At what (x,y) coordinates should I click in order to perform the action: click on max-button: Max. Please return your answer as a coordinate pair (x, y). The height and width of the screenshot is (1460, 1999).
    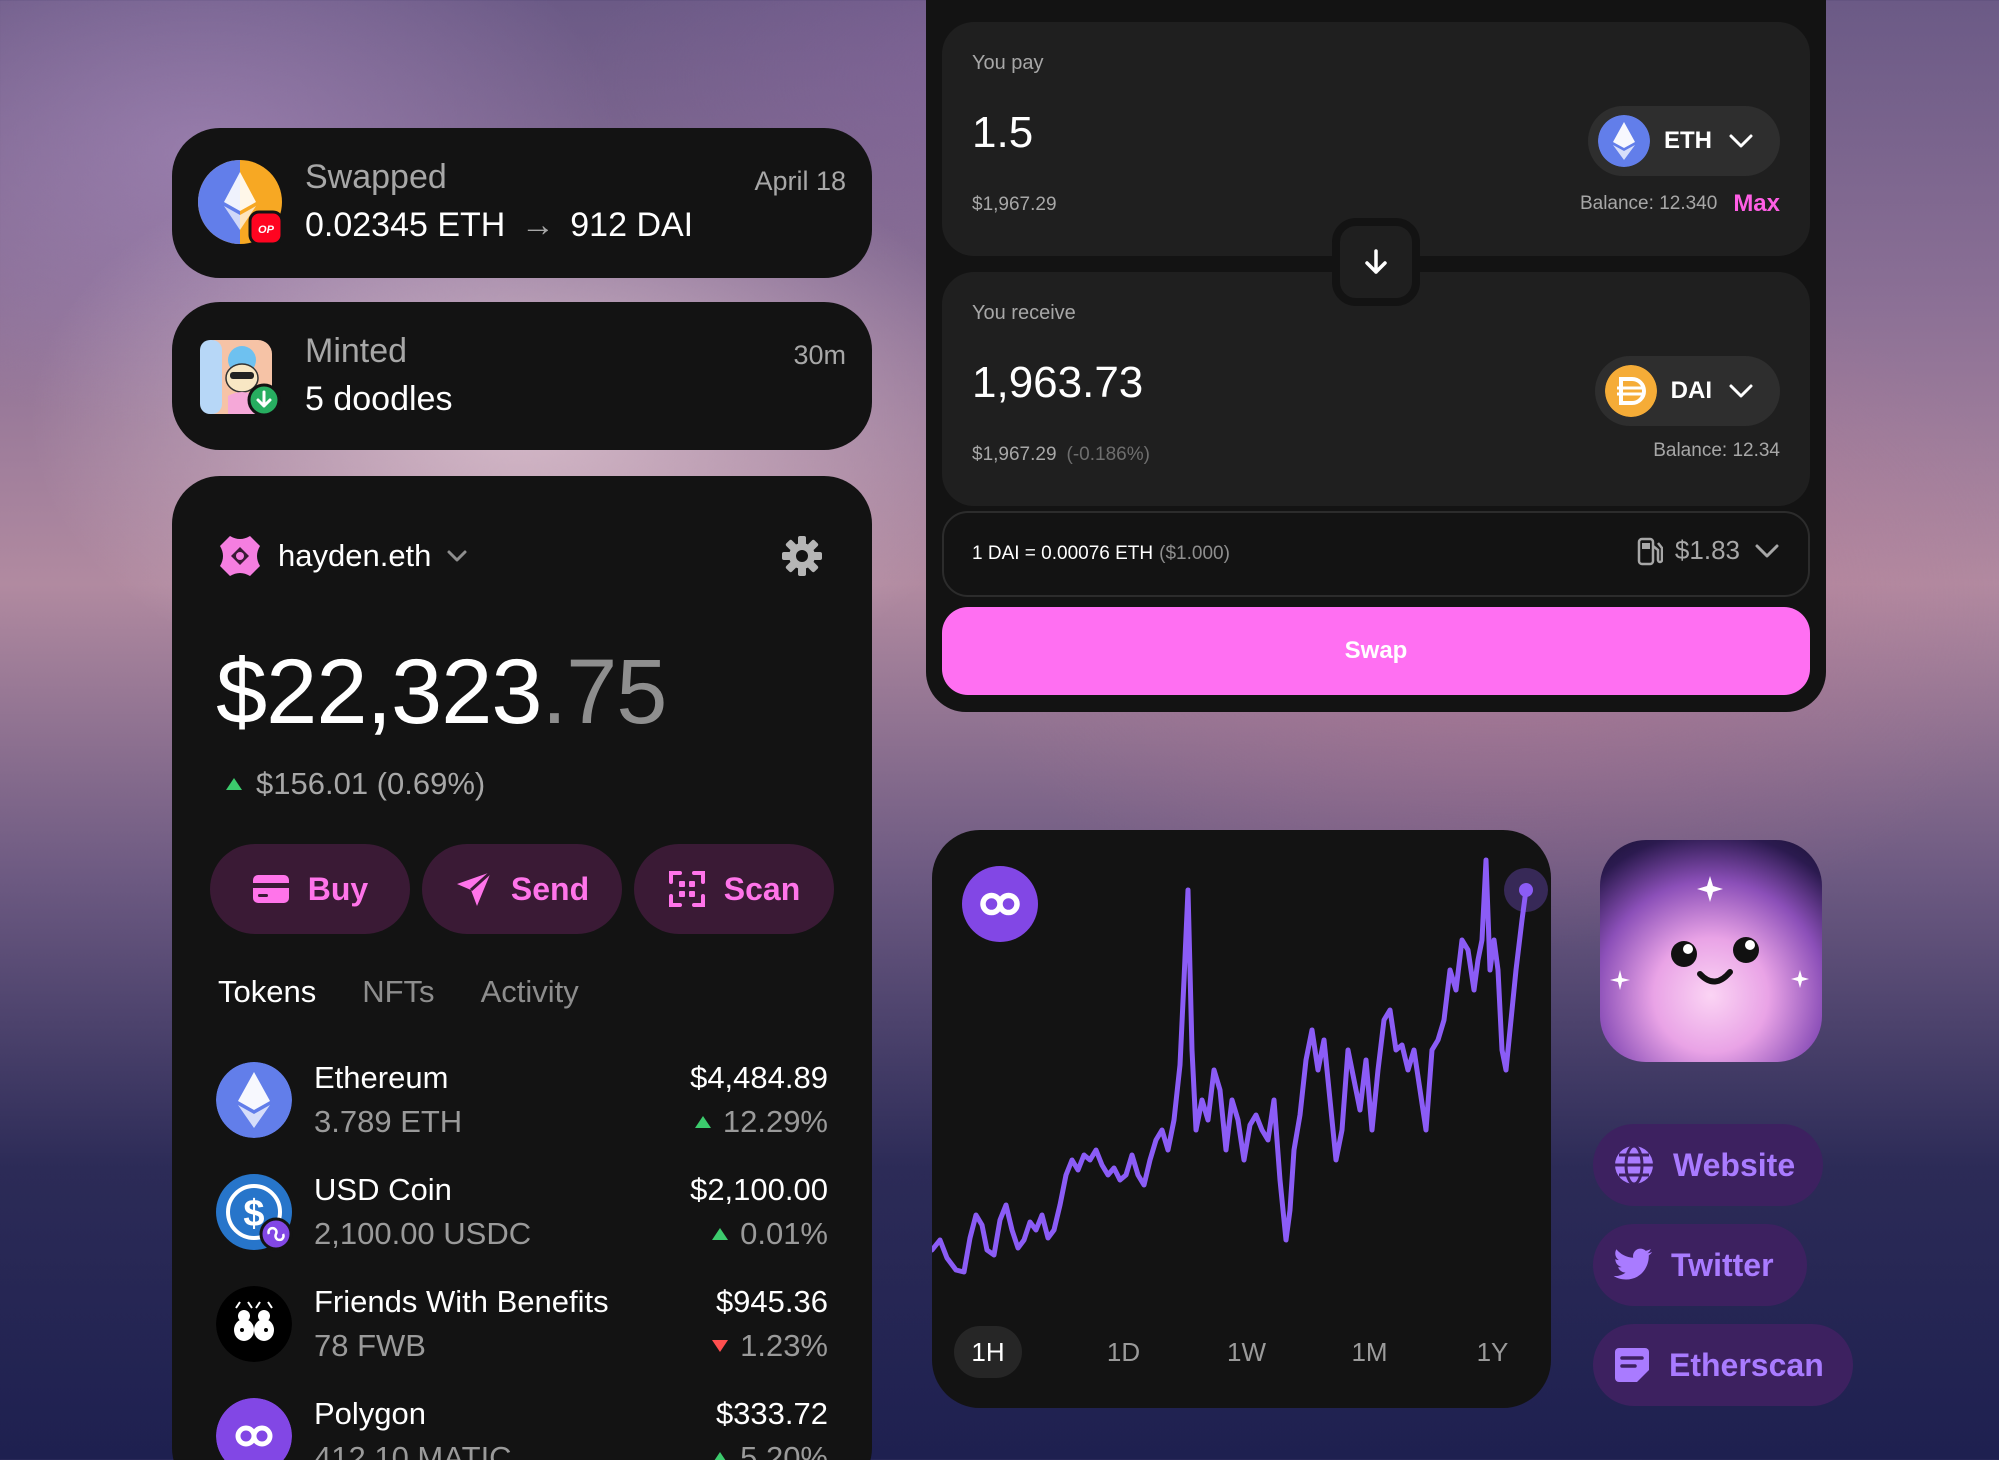
    Looking at the image, I should click on (1756, 203).